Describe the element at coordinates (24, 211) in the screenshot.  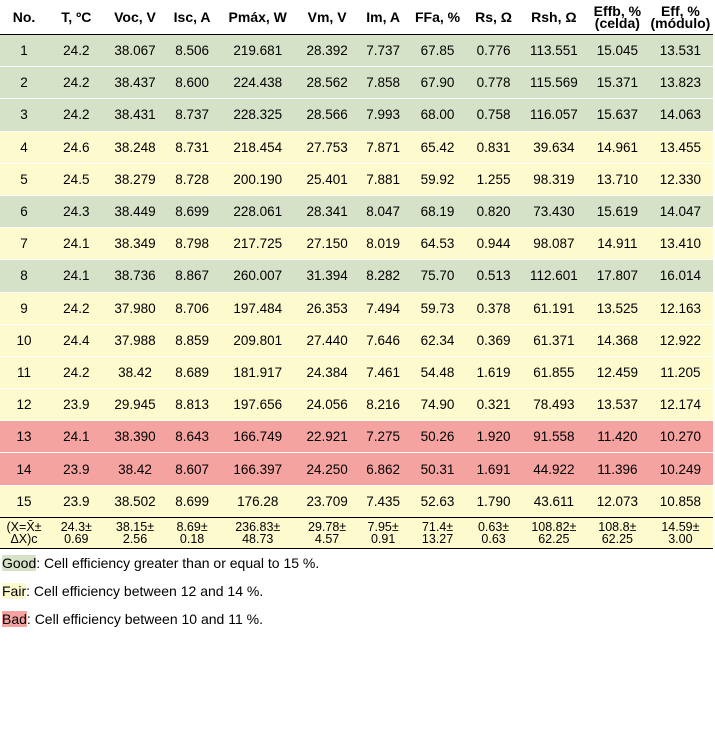
I see `cell-no: 6` at that location.